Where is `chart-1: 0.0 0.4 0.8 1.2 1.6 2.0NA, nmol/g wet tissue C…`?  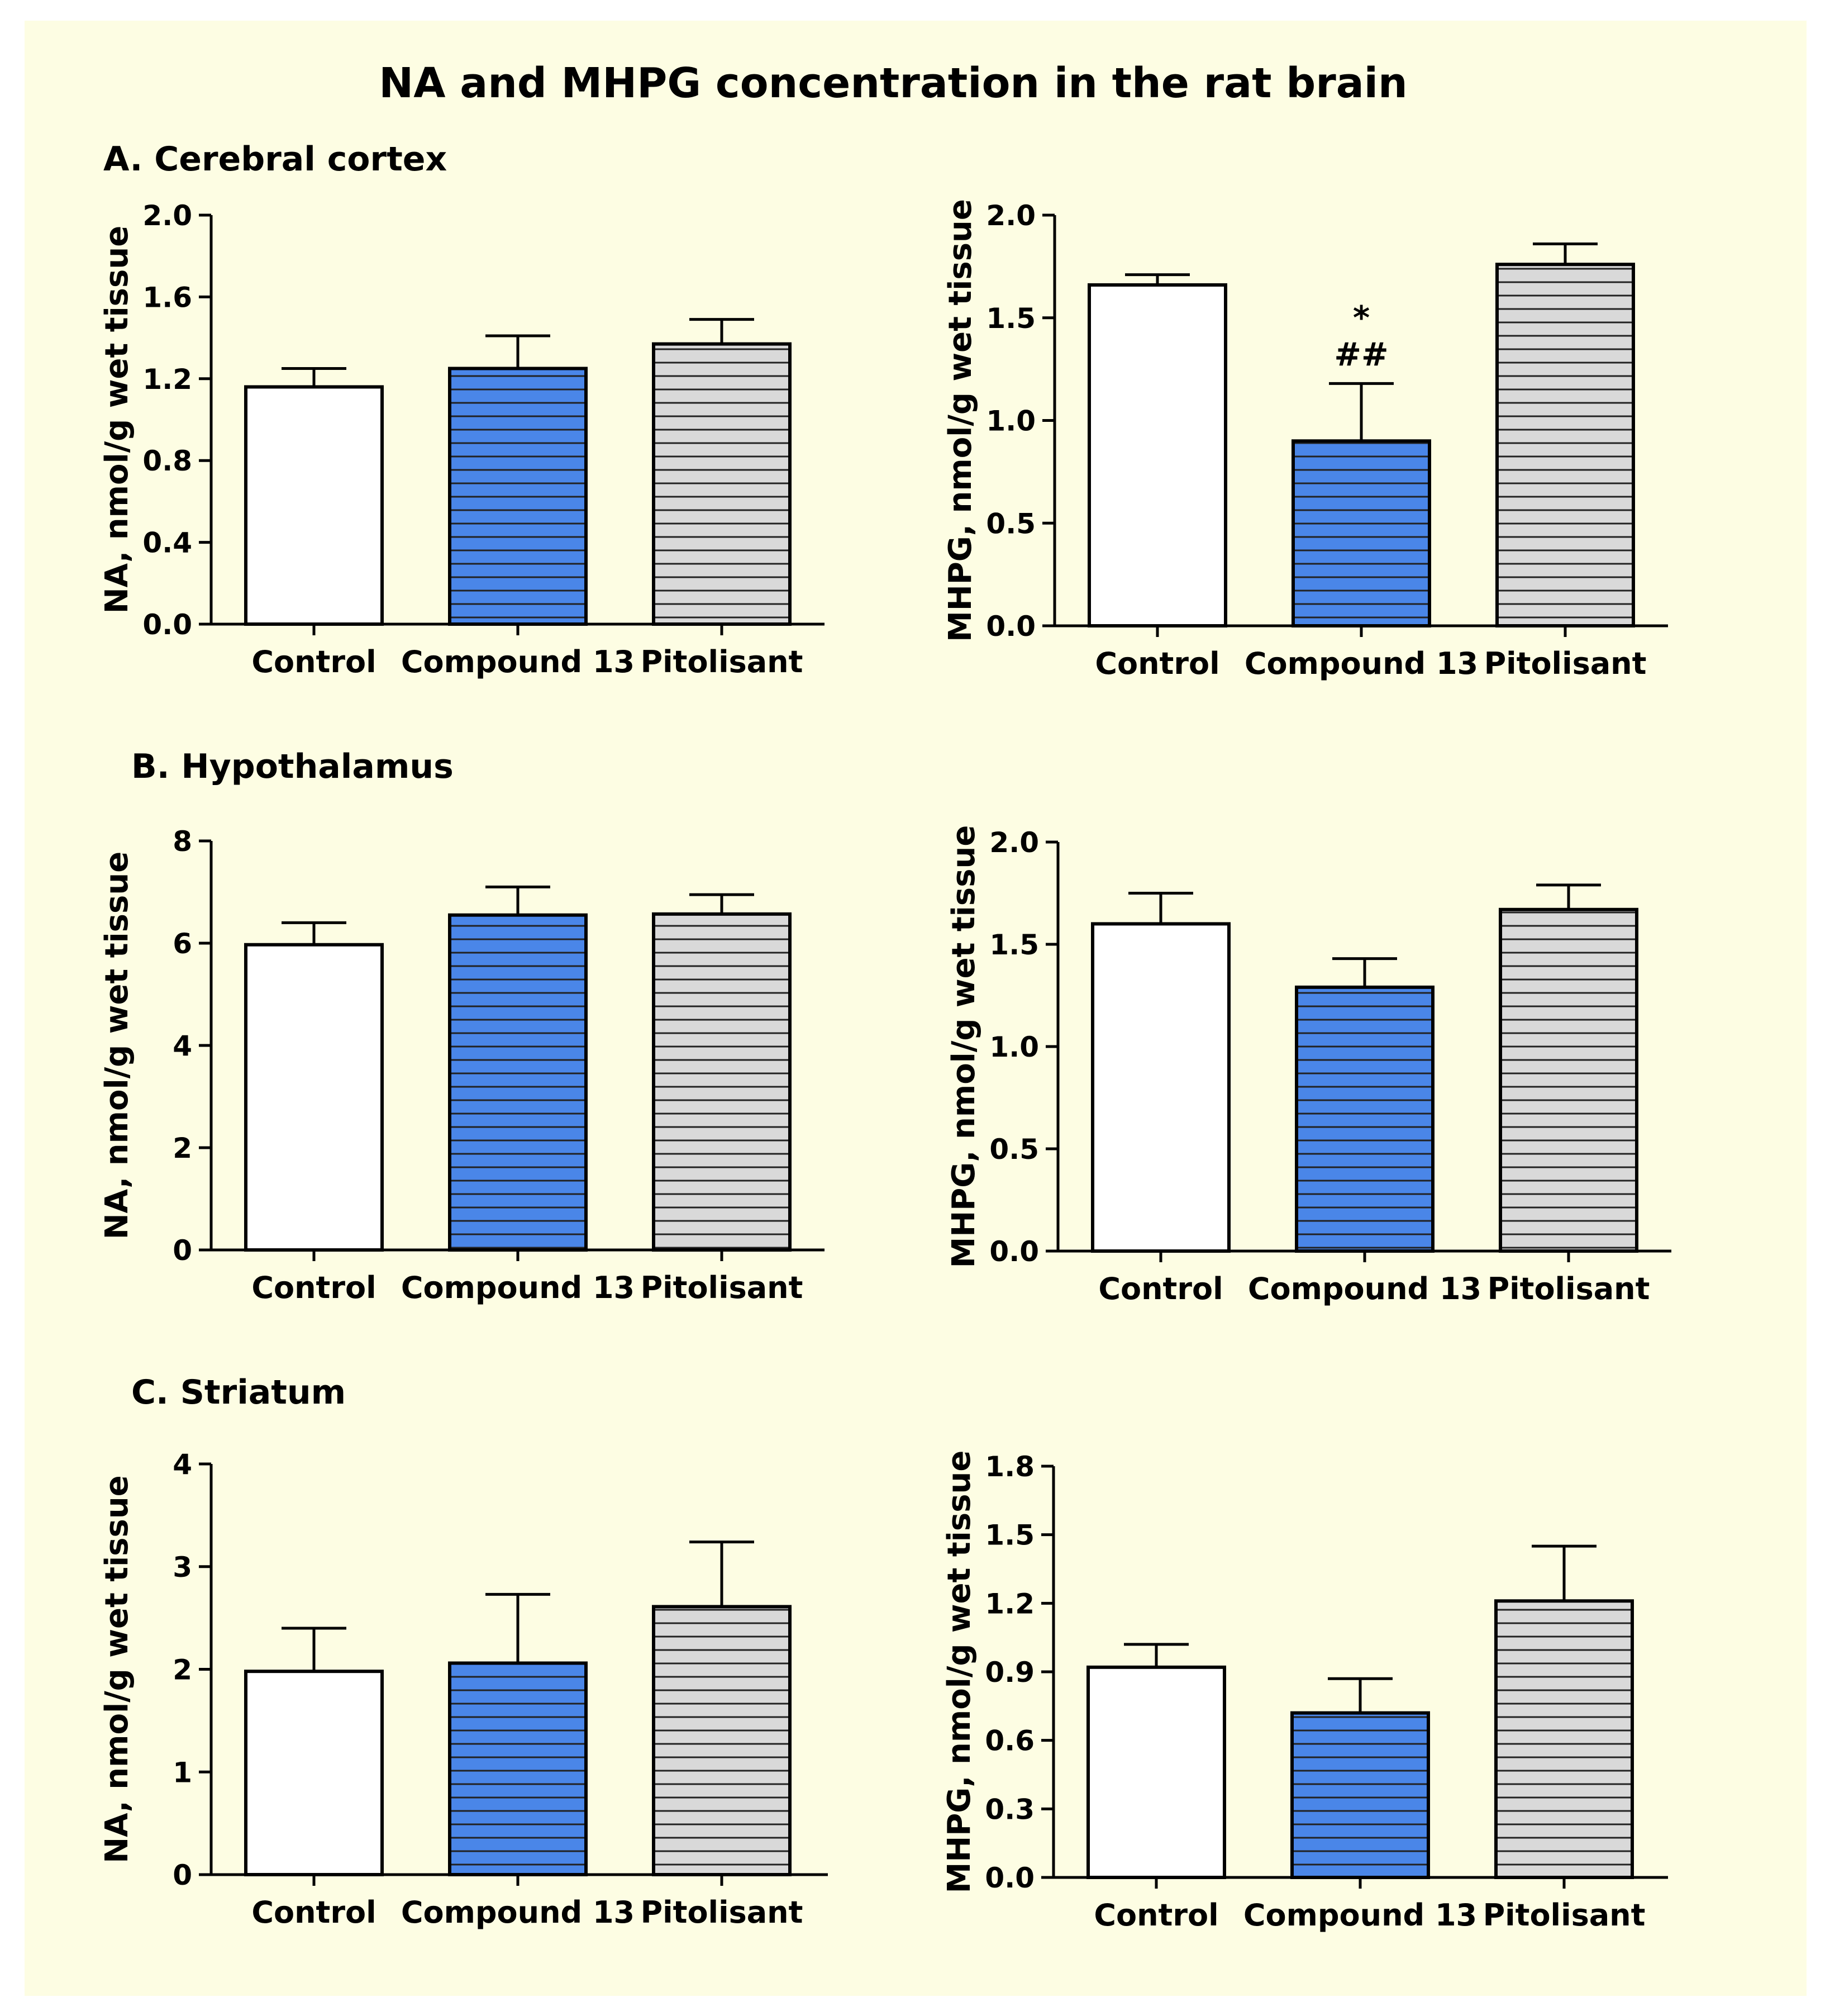
chart-1: 0.0 0.4 0.8 1.2 1.6 2.0NA, nmol/g wet tissue C… is located at coordinates (462, 439).